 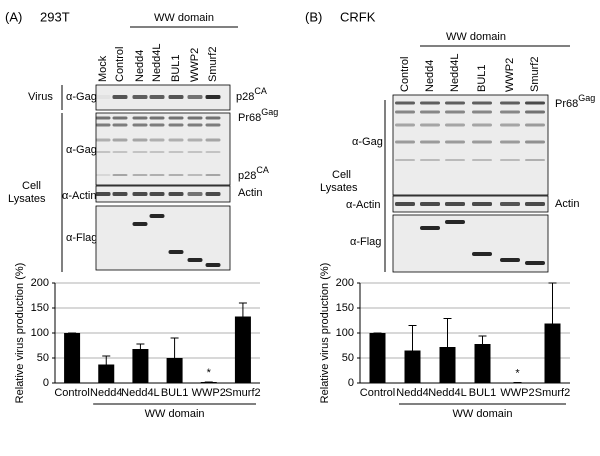 I want to click on row-label: α-Actin, so click(x=79, y=196).